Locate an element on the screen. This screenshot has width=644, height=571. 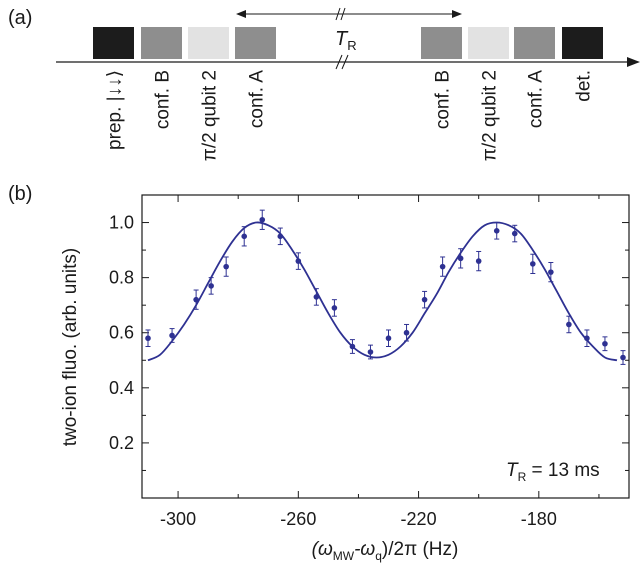
axis-break-mark-left is located at coordinates (339, 62).